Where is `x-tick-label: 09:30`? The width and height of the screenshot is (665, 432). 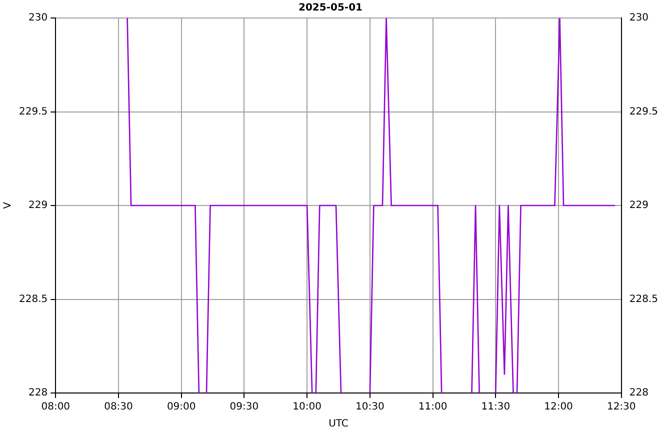
x-tick-label: 09:30 is located at coordinates (244, 407).